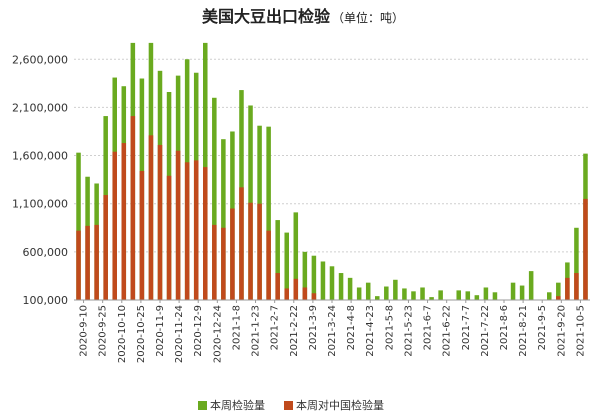  I want to click on x-tick-label: 2021-9-5, so click(542, 327).